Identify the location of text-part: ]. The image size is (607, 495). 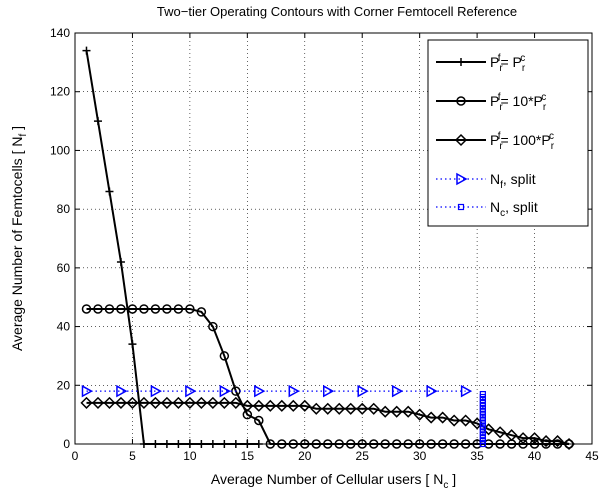
(452, 479).